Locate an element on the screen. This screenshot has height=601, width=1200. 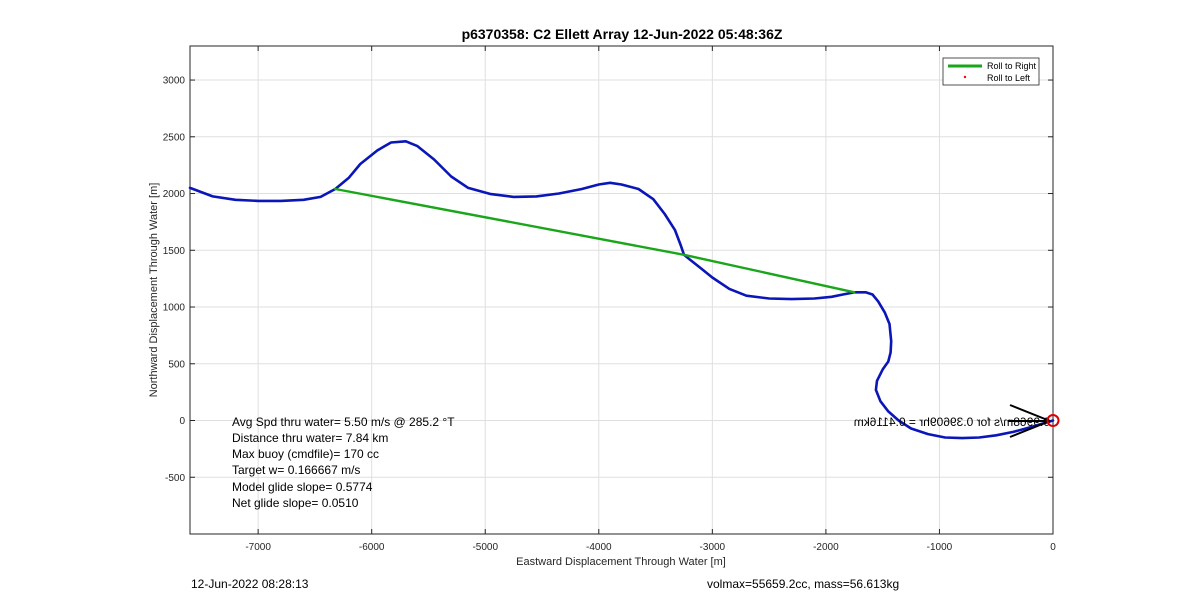
y-tick-label: 3000 is located at coordinates (174, 81).